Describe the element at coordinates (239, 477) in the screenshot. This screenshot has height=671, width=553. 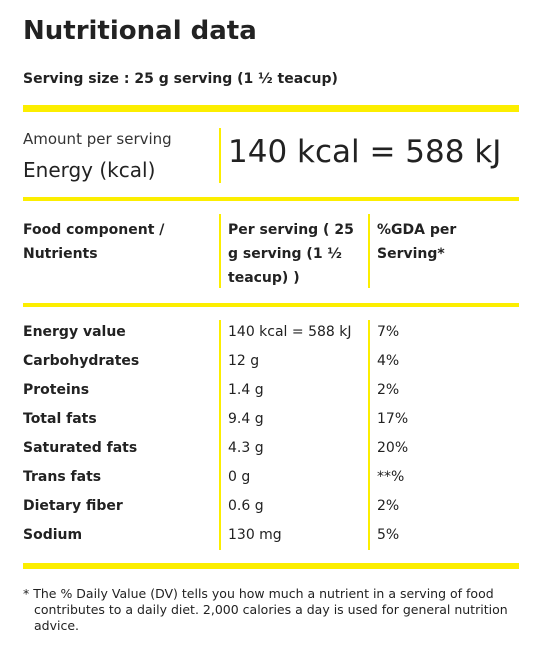
I see `per-serving: 0 g` at that location.